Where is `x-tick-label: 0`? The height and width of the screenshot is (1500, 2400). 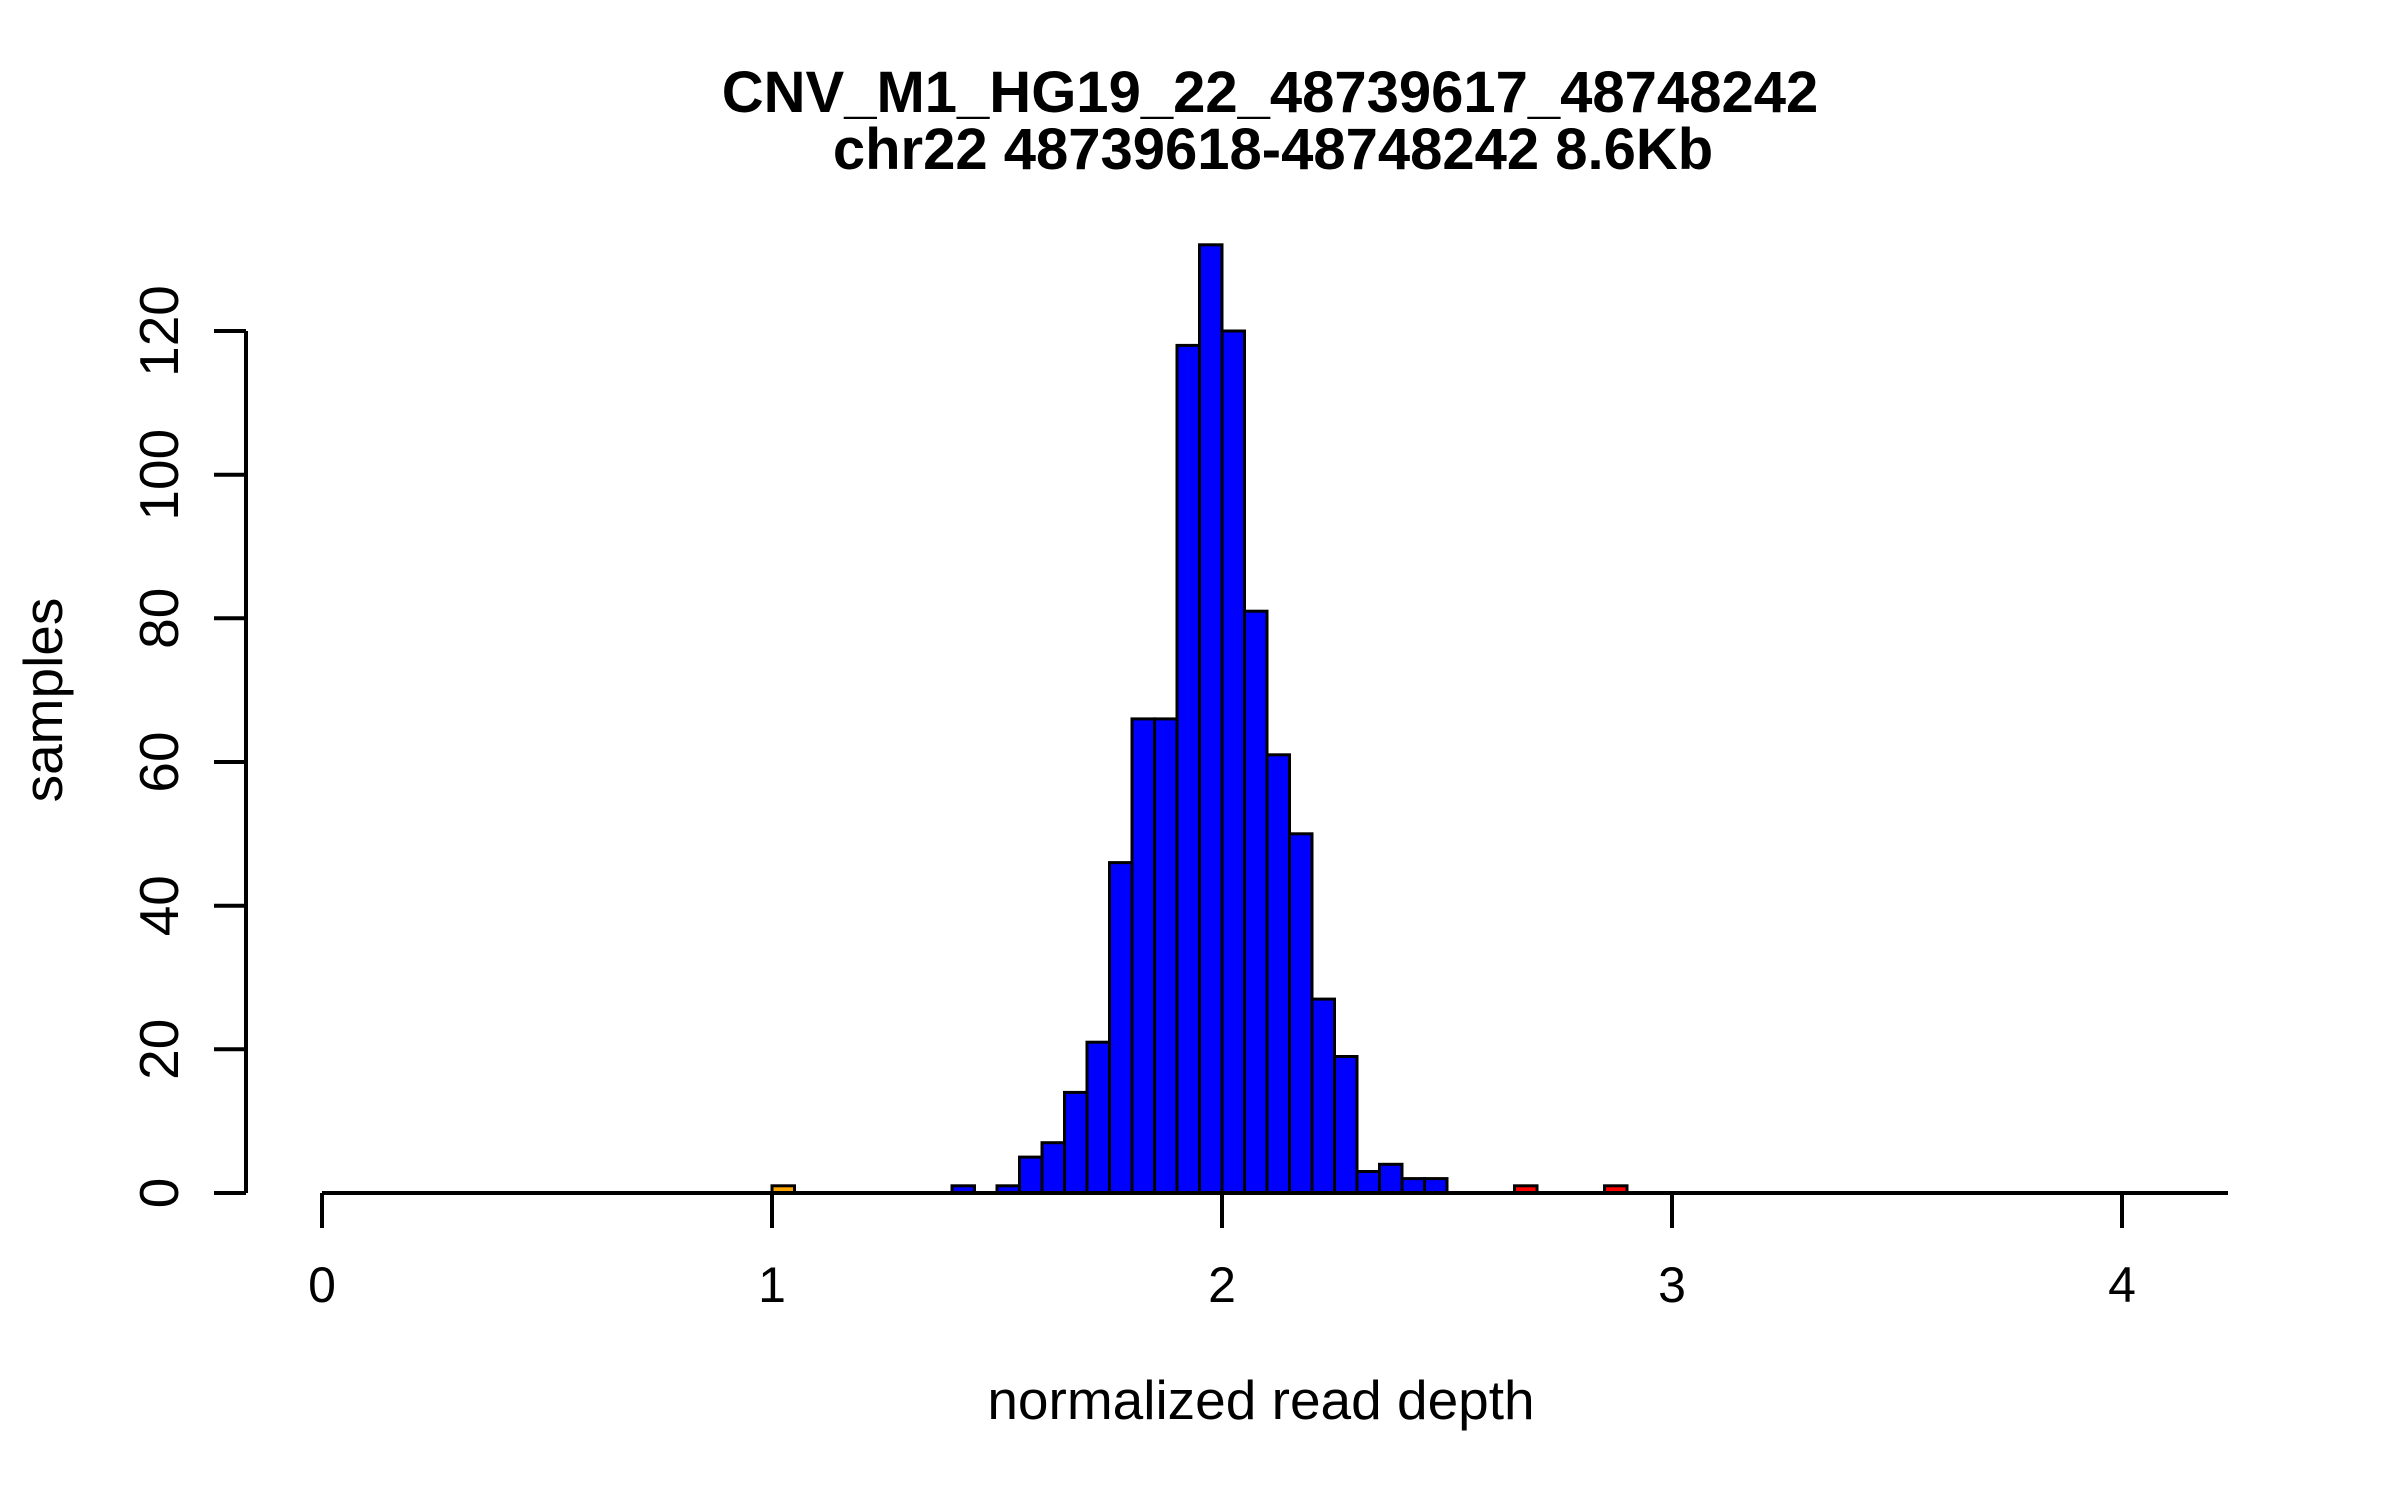
x-tick-label: 0 is located at coordinates (322, 1285).